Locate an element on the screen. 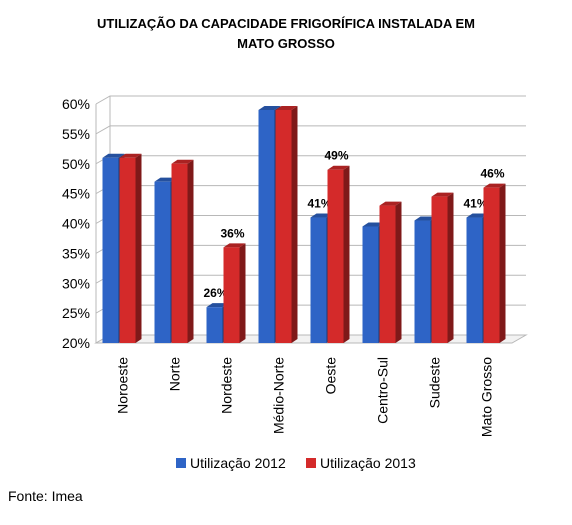  y-tick-label: 55% is located at coordinates (76, 134).